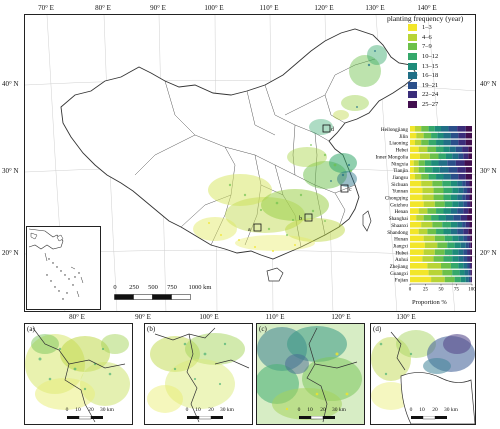 The height and width of the screenshot is (429, 500). Describe the element at coordinates (432, 28) in the screenshot. I see `legend-item: 1–3` at that location.